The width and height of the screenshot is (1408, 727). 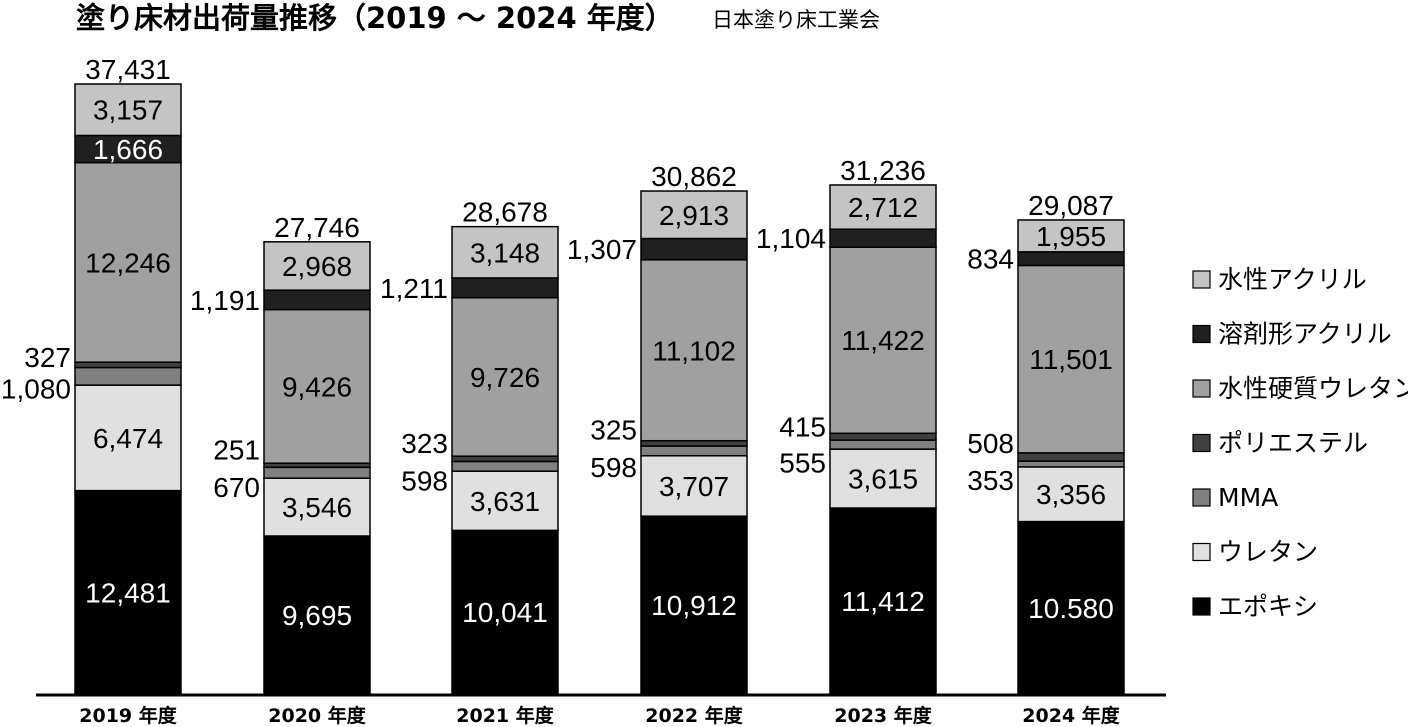 I want to click on data-label-2022-年度-MMA: 598, so click(x=613, y=467).